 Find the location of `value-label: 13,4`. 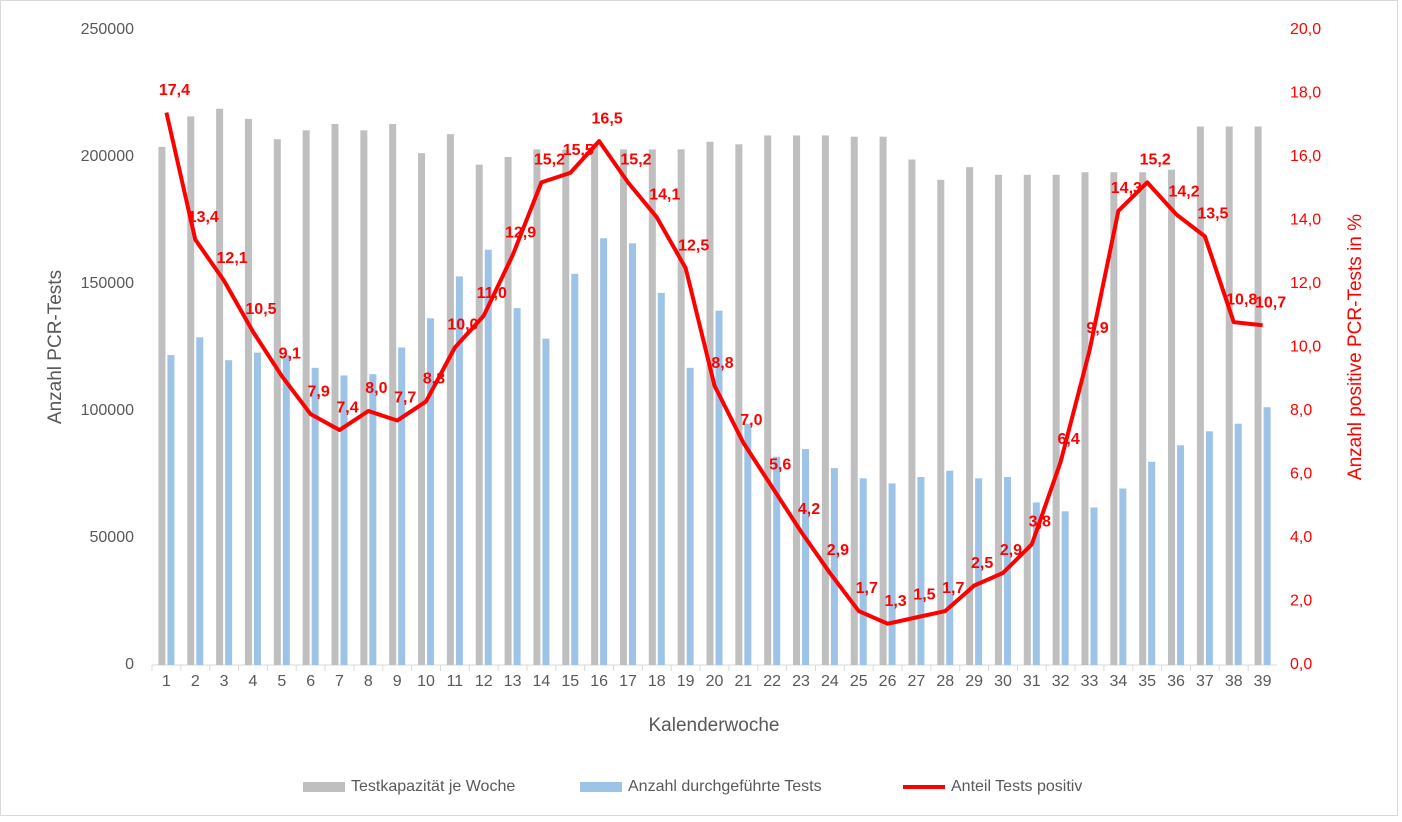

value-label: 13,4 is located at coordinates (203, 217).